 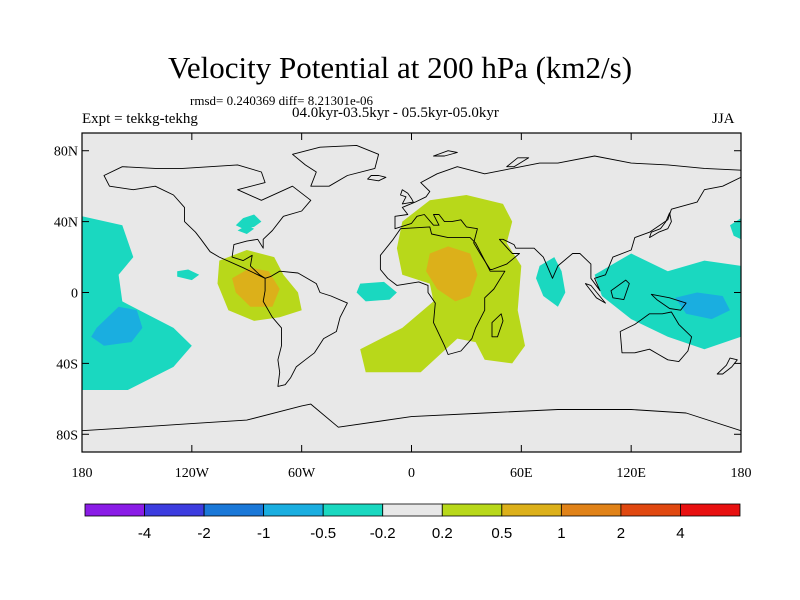 I want to click on coast-australia, so click(x=656, y=337).